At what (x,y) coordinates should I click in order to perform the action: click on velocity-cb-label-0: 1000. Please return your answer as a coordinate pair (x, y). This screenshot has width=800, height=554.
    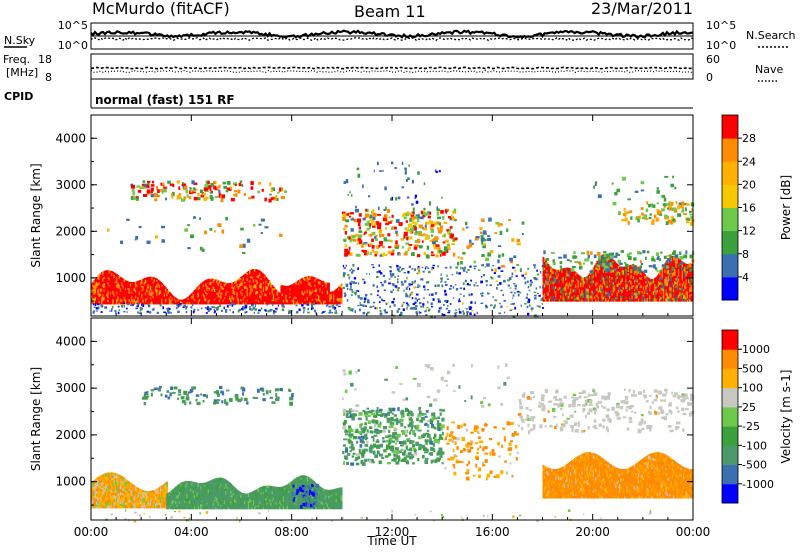
    Looking at the image, I should click on (756, 349).